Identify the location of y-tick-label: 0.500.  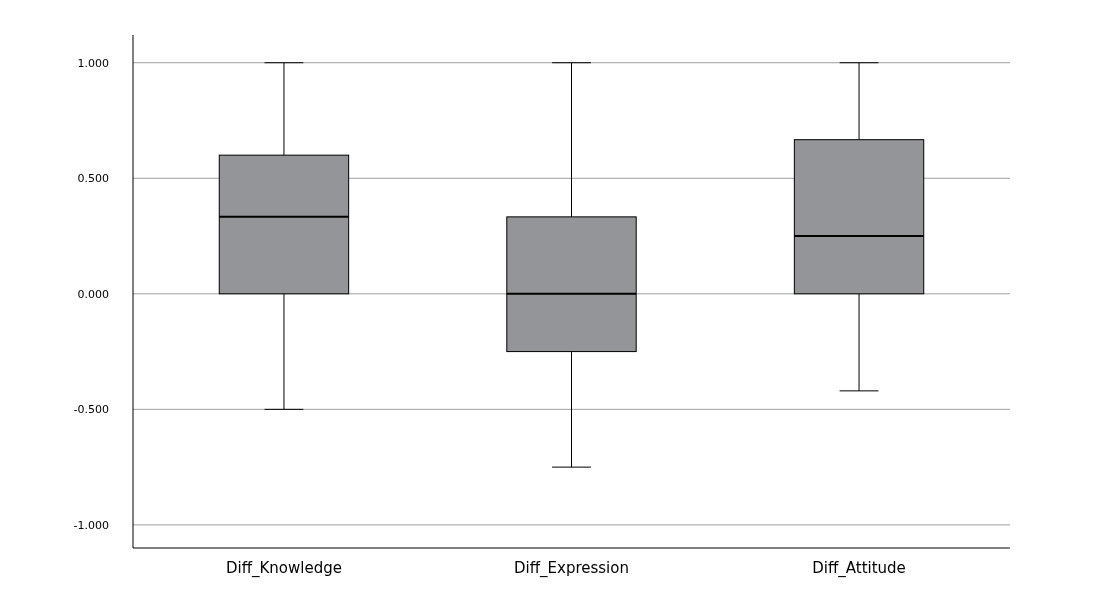
(93, 179).